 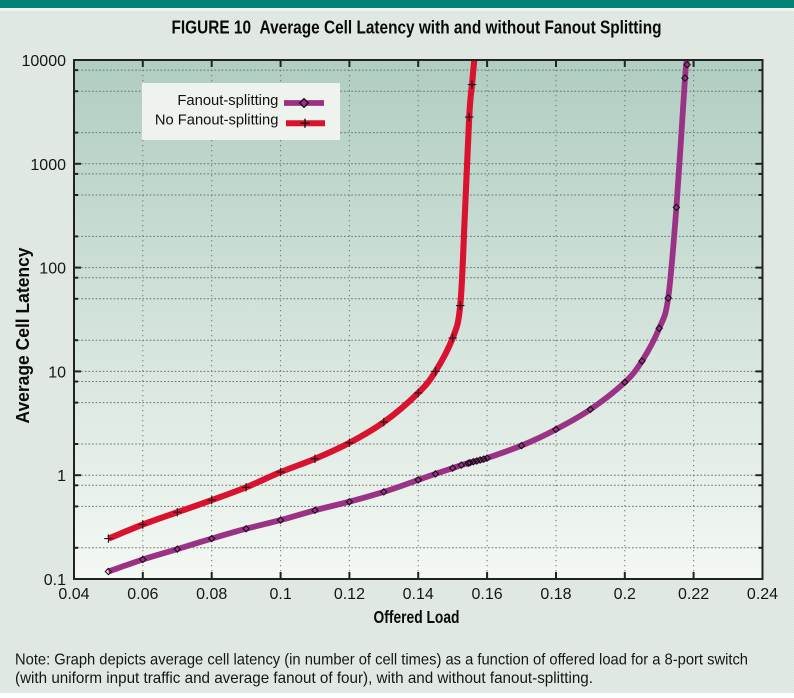 What do you see at coordinates (555, 594) in the screenshot?
I see `svg-text: 0.18` at bounding box center [555, 594].